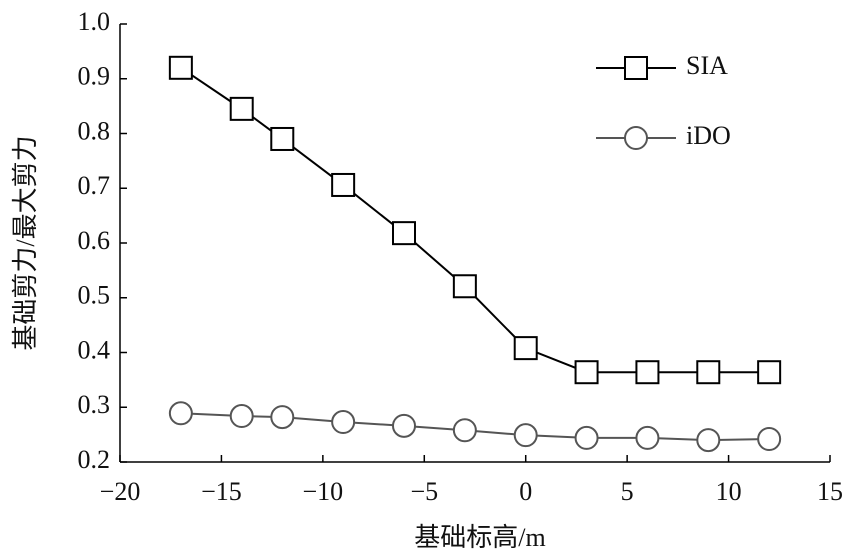 Image resolution: width=862 pixels, height=559 pixels. I want to click on x-tick-label: −15, so click(221, 491).